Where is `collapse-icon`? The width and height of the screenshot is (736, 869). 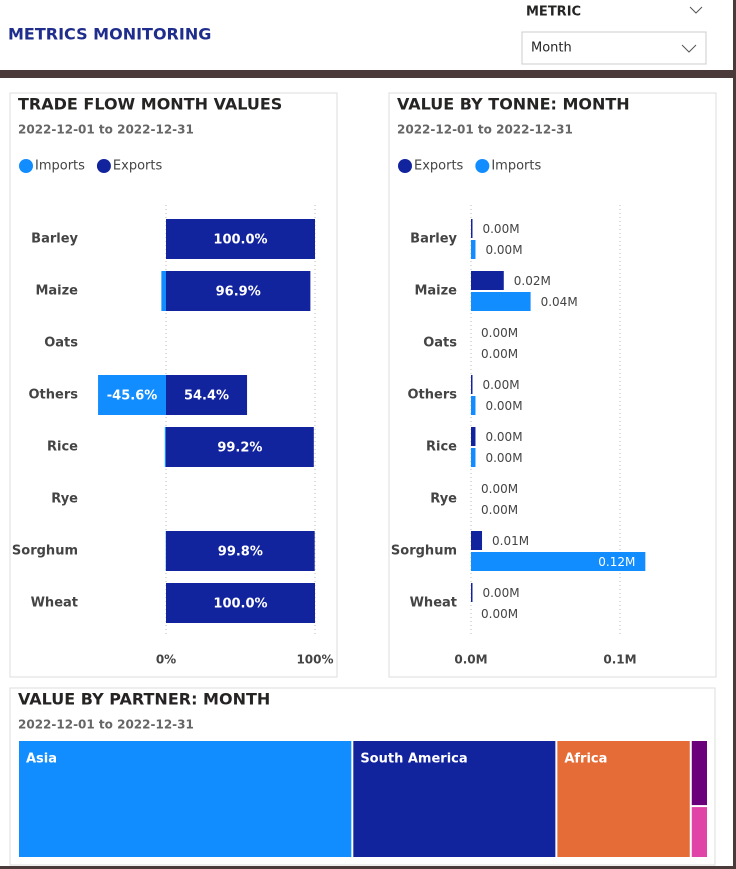
collapse-icon is located at coordinates (696, 10).